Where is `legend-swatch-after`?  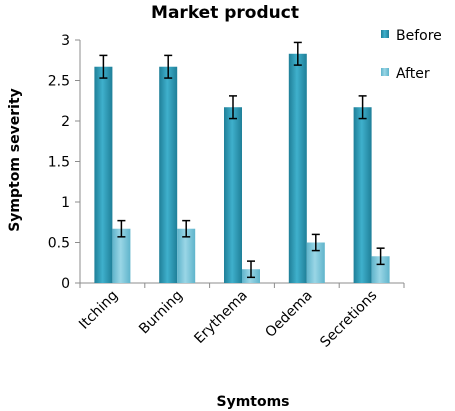 legend-swatch-after is located at coordinates (385, 72).